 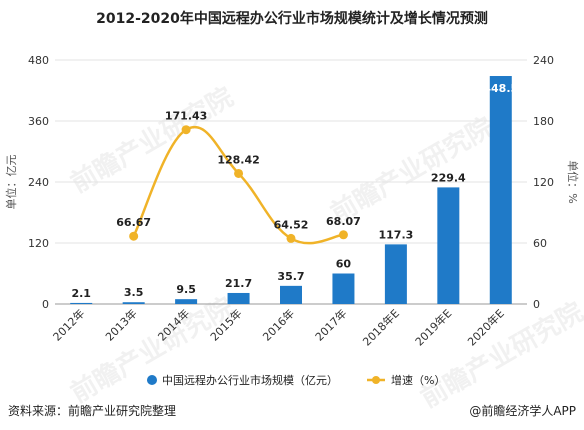 I want to click on bar-value-label: 3.5, so click(x=134, y=292).